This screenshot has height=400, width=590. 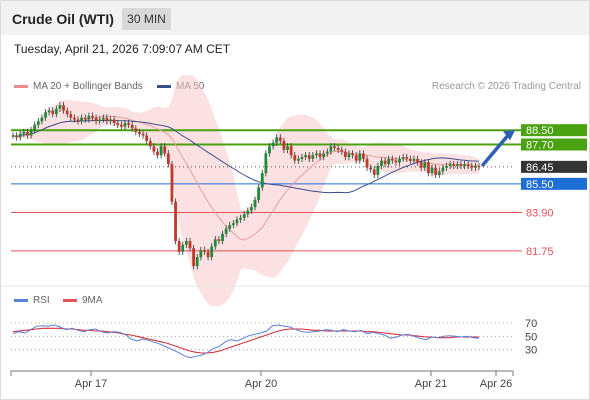 What do you see at coordinates (246, 156) in the screenshot?
I see `ma50-line` at bounding box center [246, 156].